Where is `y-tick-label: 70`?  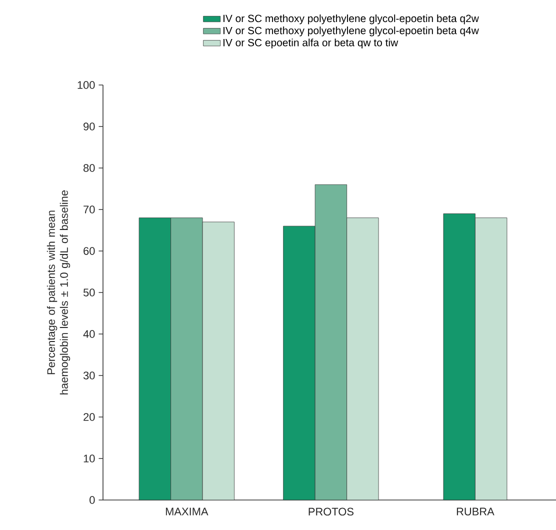
y-tick-label: 70 is located at coordinates (89, 210).